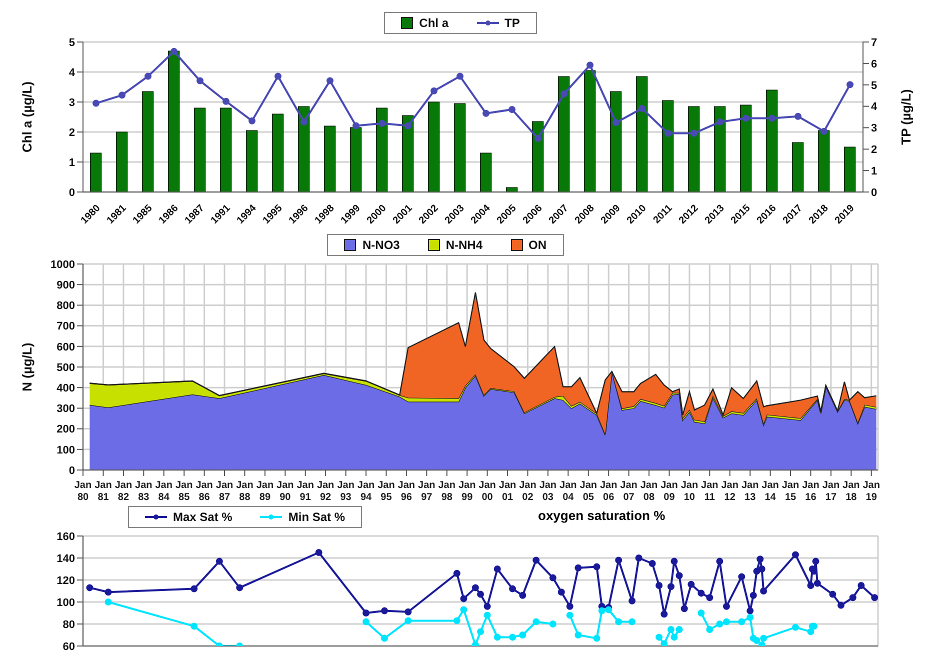 This screenshot has width=925, height=670. What do you see at coordinates (305, 491) in the screenshot?
I see `x-tick-label: Jan 91` at bounding box center [305, 491].